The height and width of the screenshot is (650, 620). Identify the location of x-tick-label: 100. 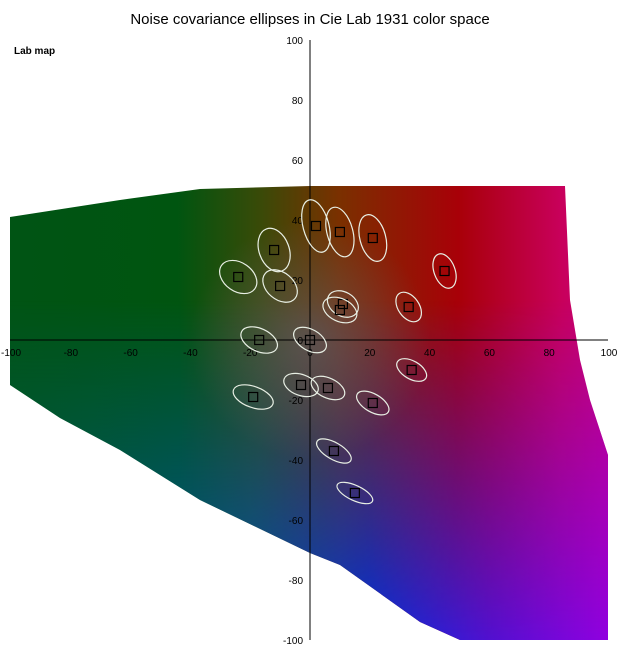
(609, 353).